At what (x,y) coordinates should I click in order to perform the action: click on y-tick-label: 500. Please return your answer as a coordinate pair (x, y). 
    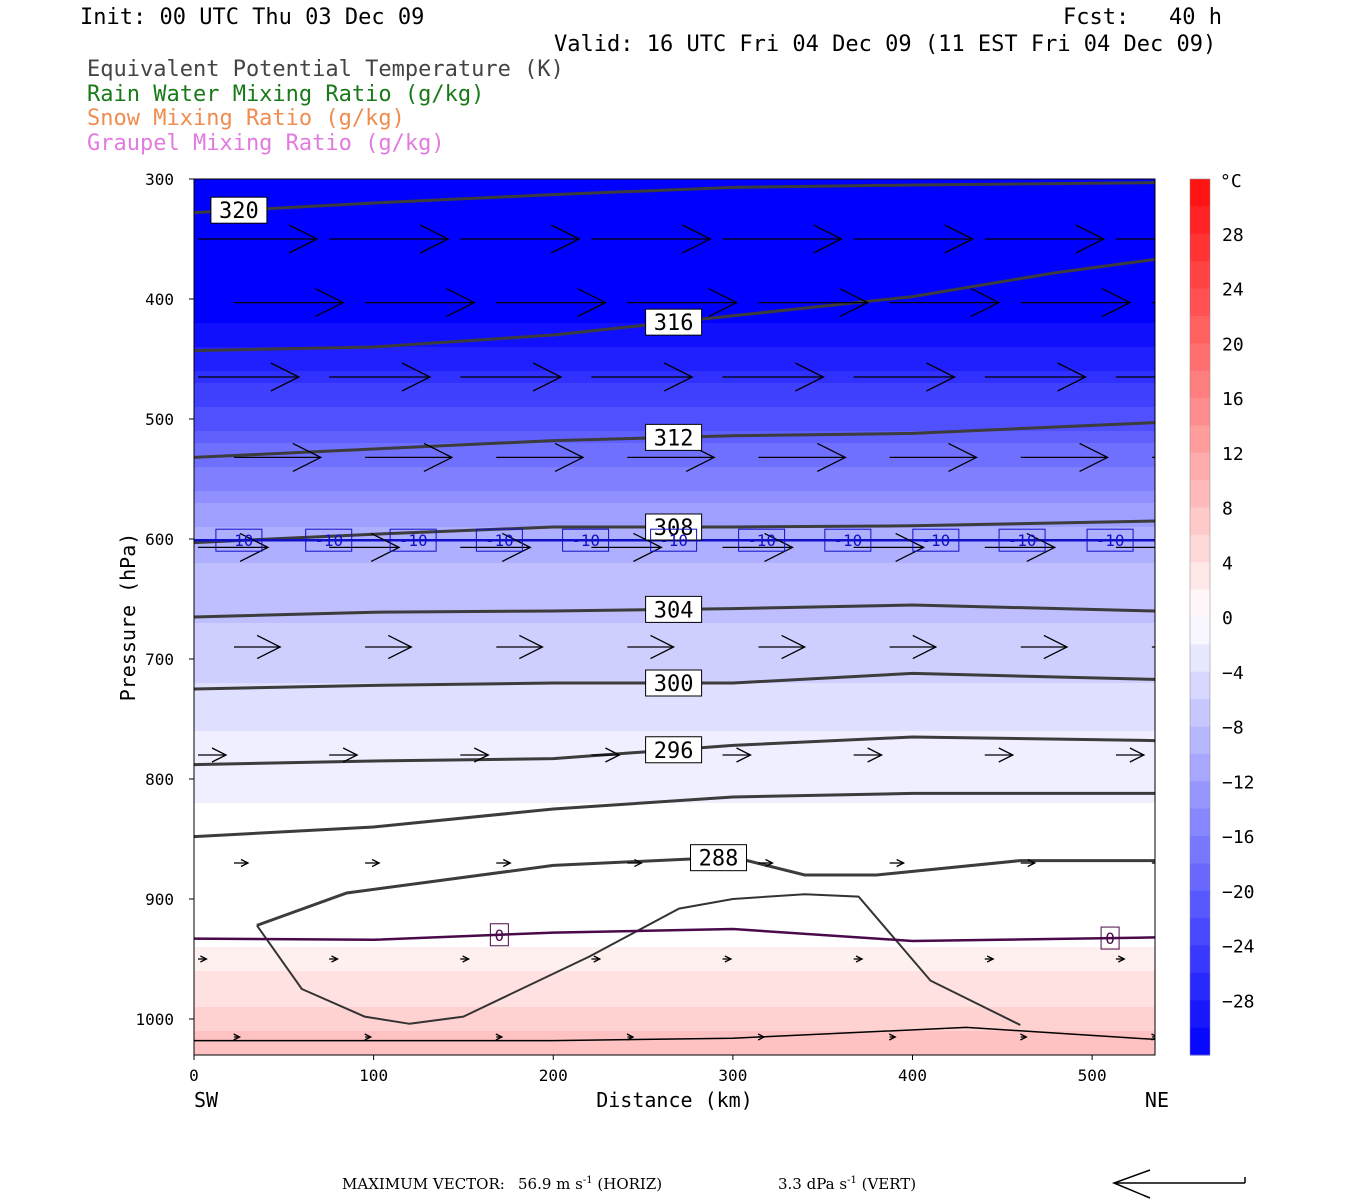
    Looking at the image, I should click on (159, 419).